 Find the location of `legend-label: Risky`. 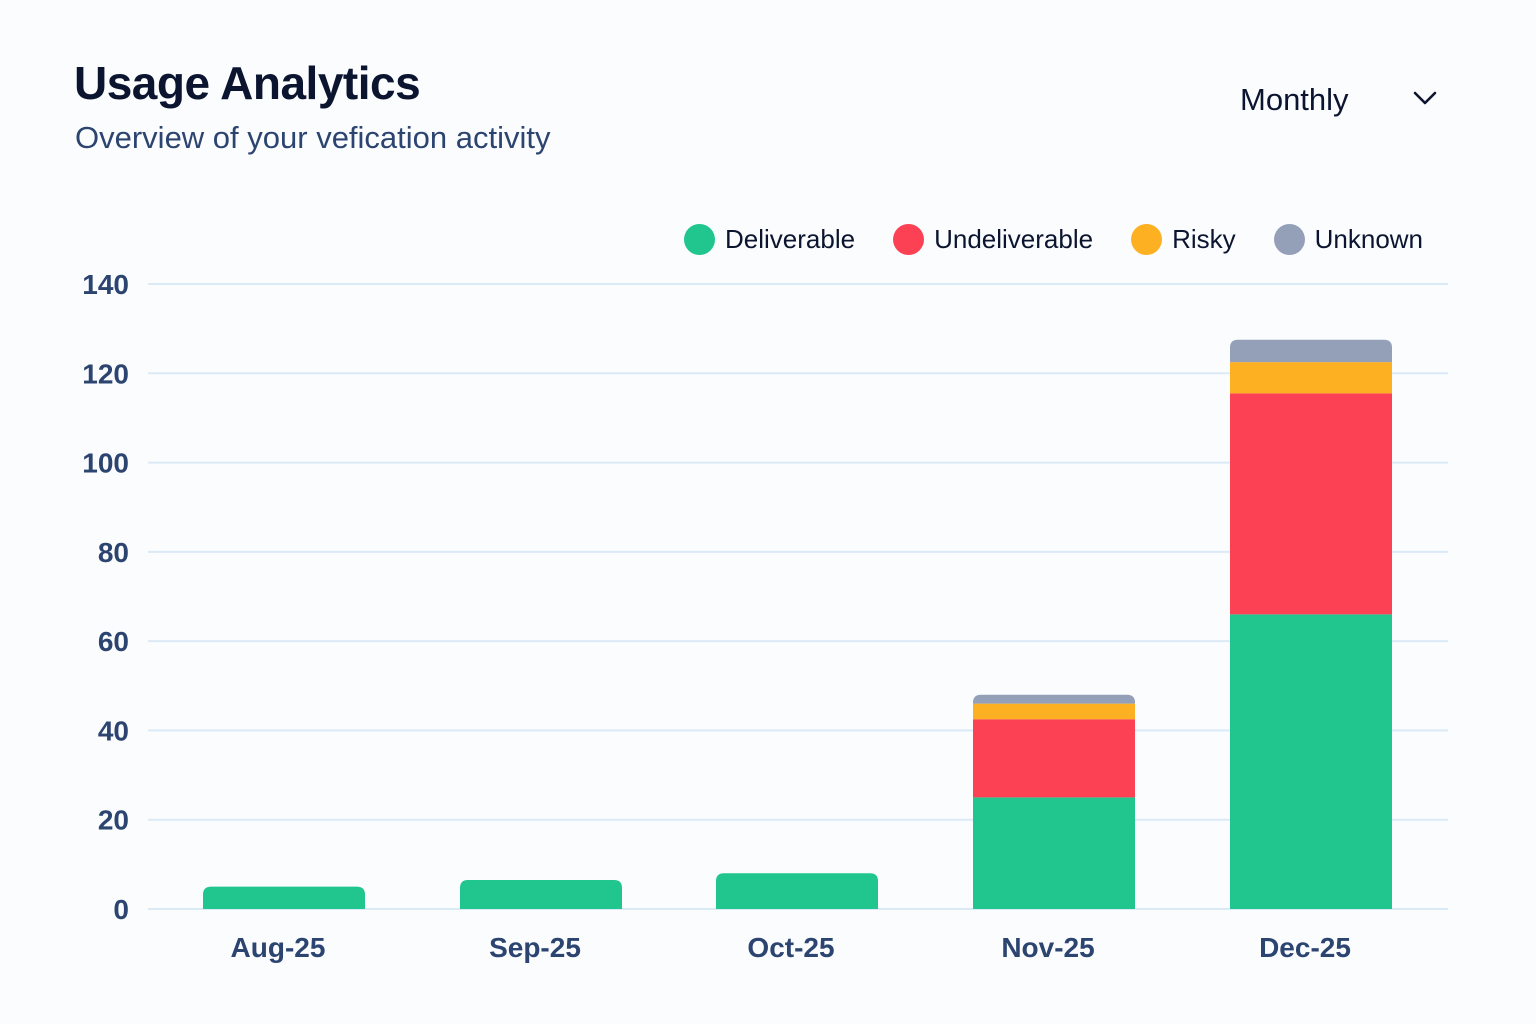

legend-label: Risky is located at coordinates (1204, 239).